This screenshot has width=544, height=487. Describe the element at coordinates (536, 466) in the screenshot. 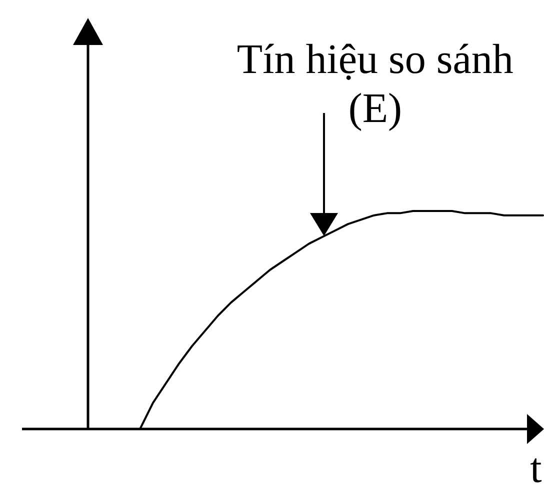

I see `x-axis-title: t` at that location.